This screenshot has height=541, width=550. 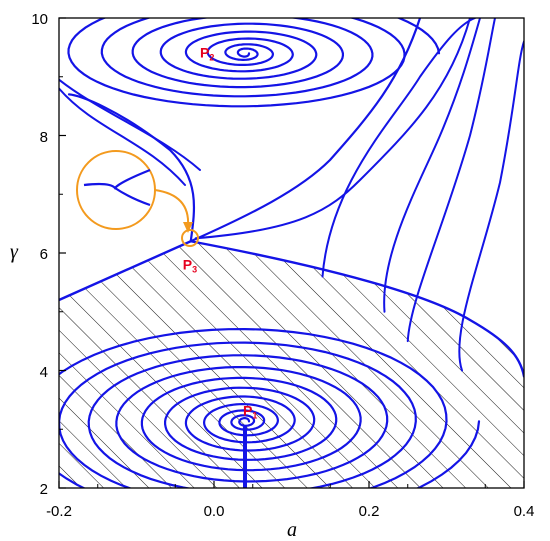 What do you see at coordinates (369, 511) in the screenshot?
I see `x-tick-label: 0.2` at bounding box center [369, 511].